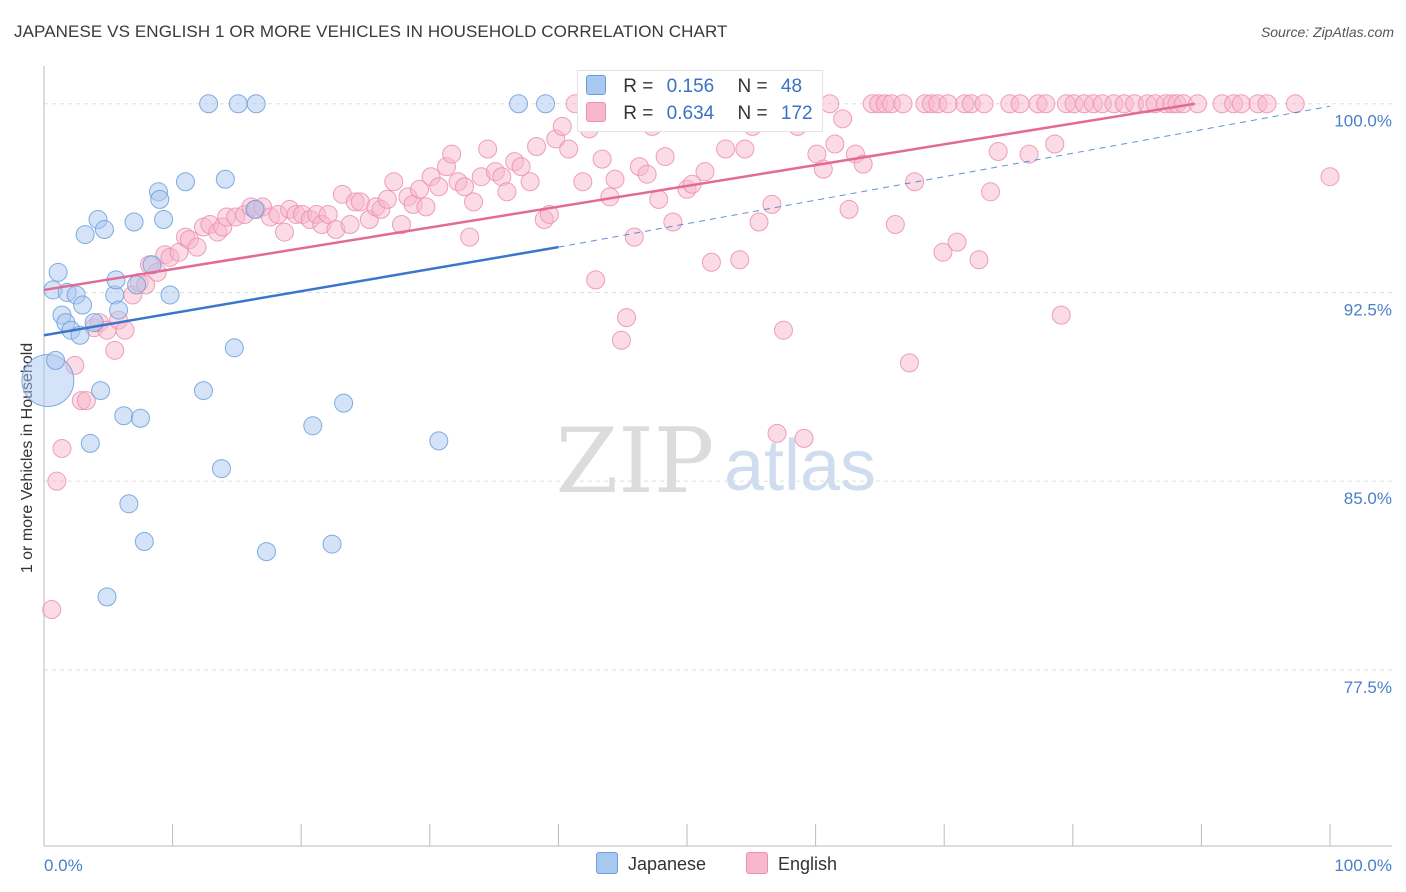 The image size is (1406, 892). I want to click on r-value-japanese: 0.156, so click(690, 86).